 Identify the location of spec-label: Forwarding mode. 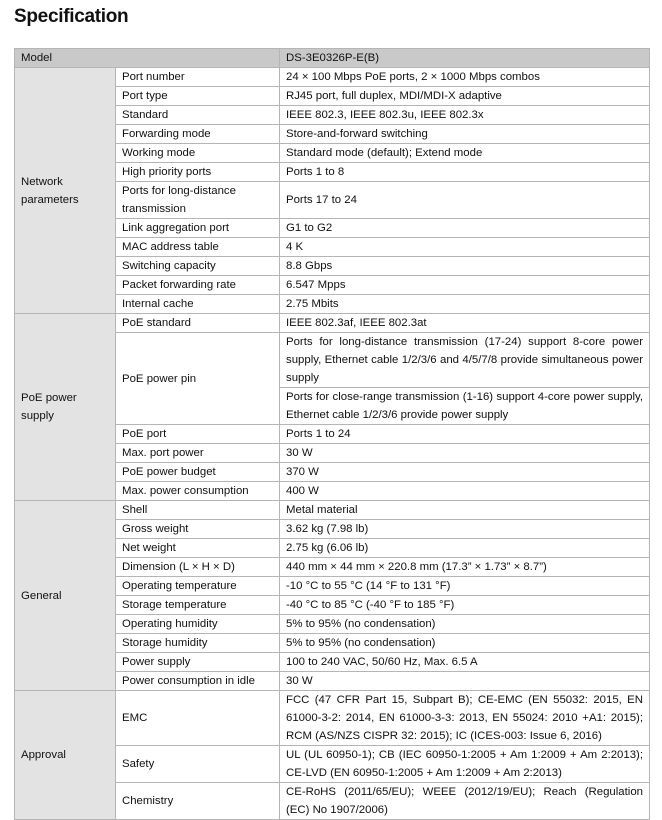
(197, 134).